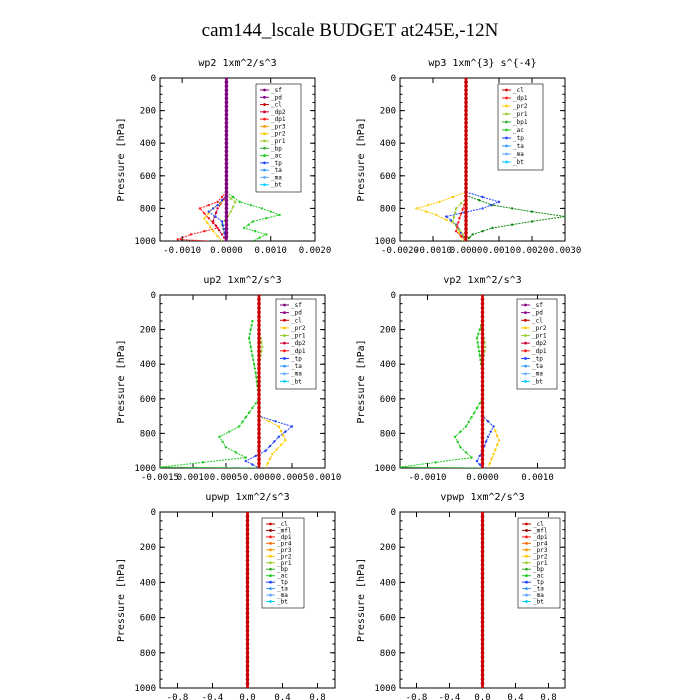 This screenshot has height=700, width=700. What do you see at coordinates (450, 381) in the screenshot?
I see `series-group` at bounding box center [450, 381].